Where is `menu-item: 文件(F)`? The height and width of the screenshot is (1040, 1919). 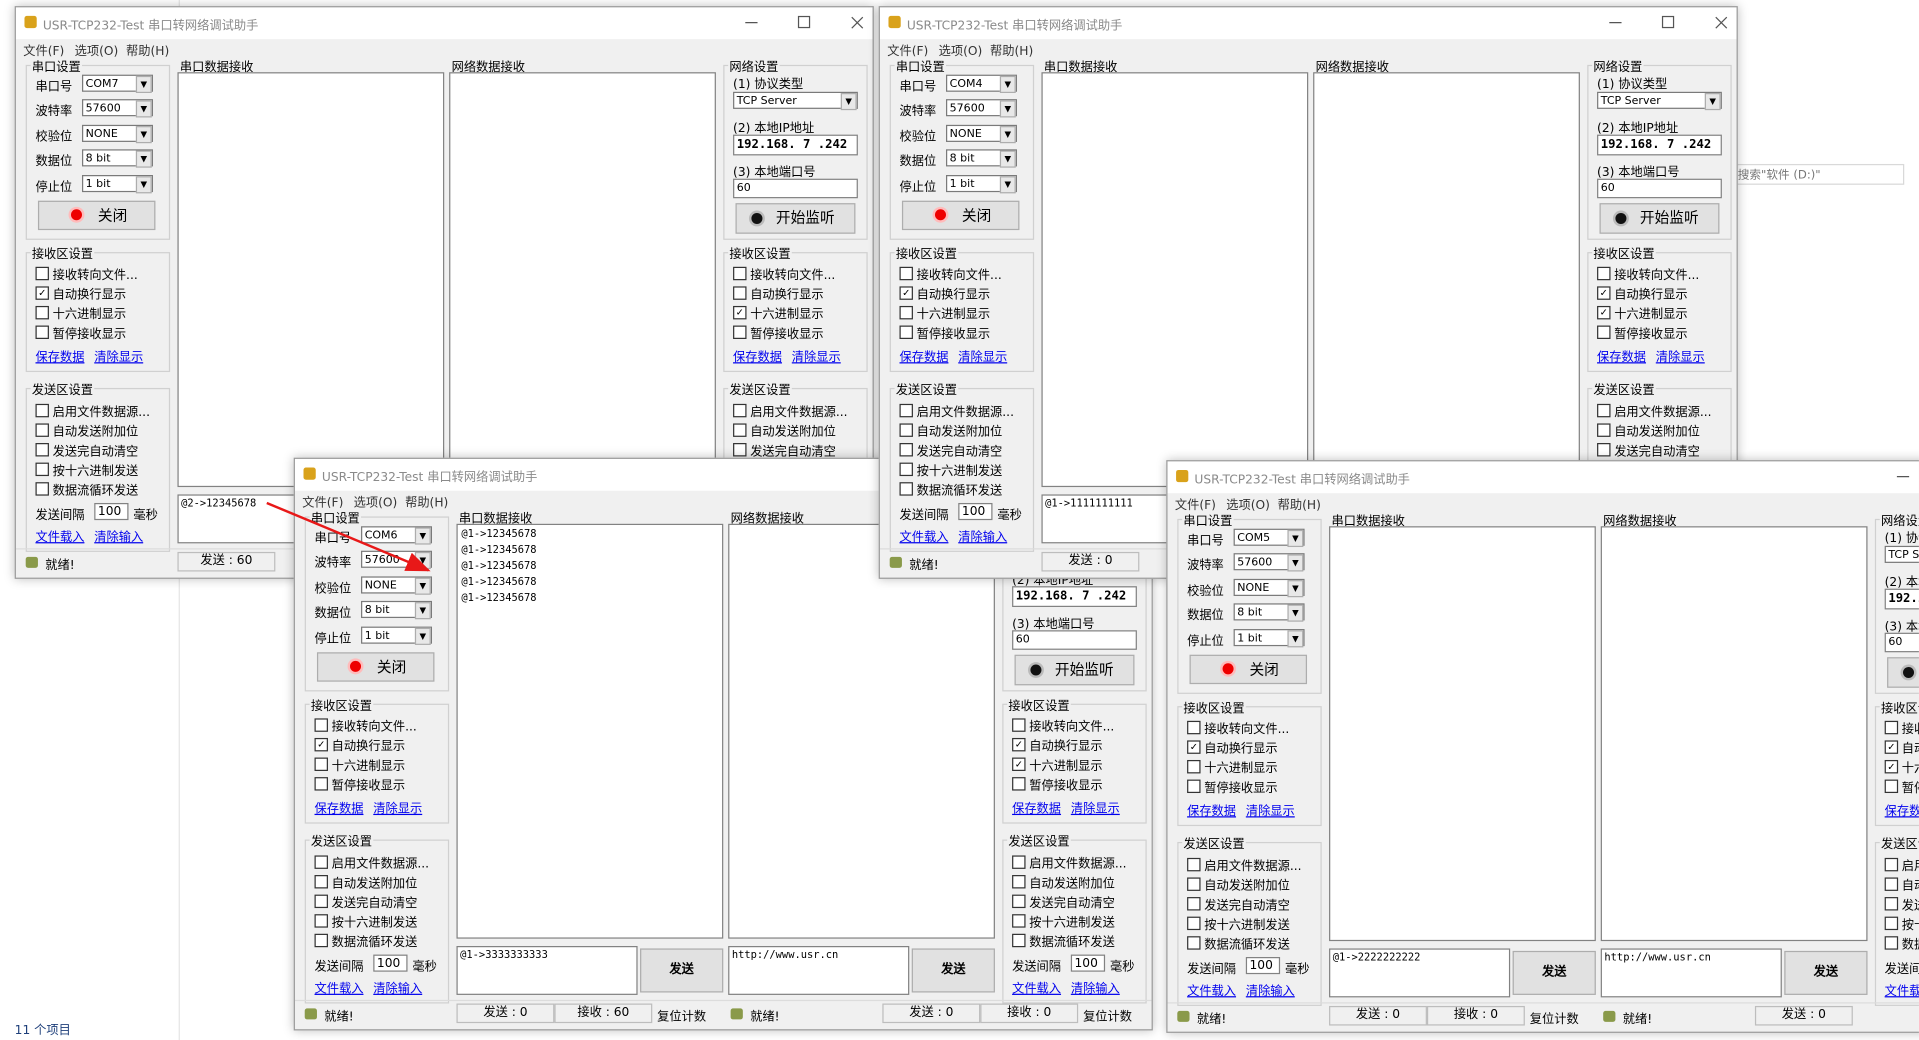
menu-item: 文件(F) is located at coordinates (44, 52).